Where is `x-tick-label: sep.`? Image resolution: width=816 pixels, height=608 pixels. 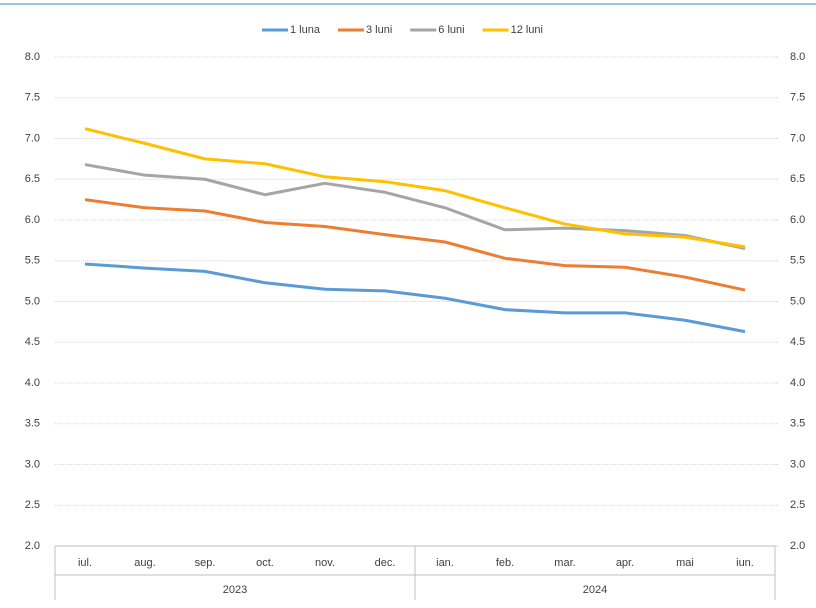 x-tick-label: sep. is located at coordinates (205, 563).